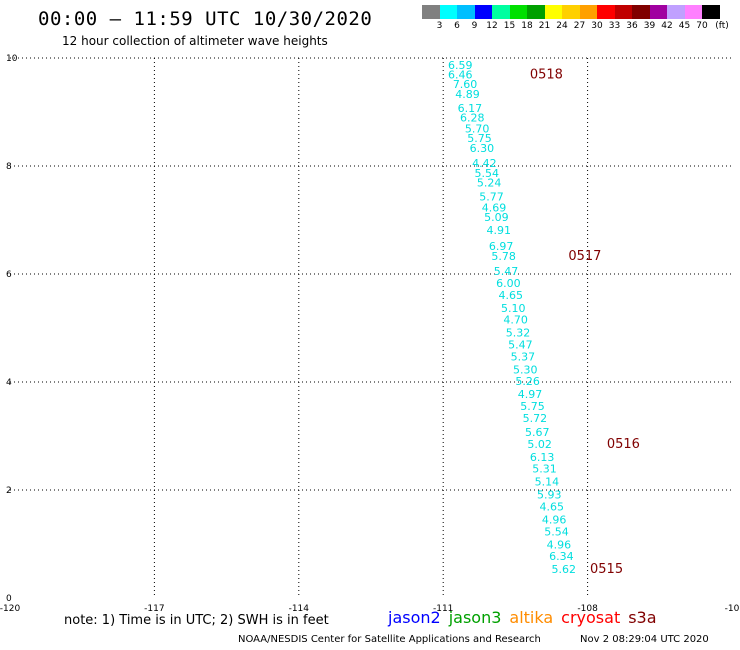 The height and width of the screenshot is (650, 740). What do you see at coordinates (513, 308) in the screenshot?
I see `wave-height-point: 5.10` at bounding box center [513, 308].